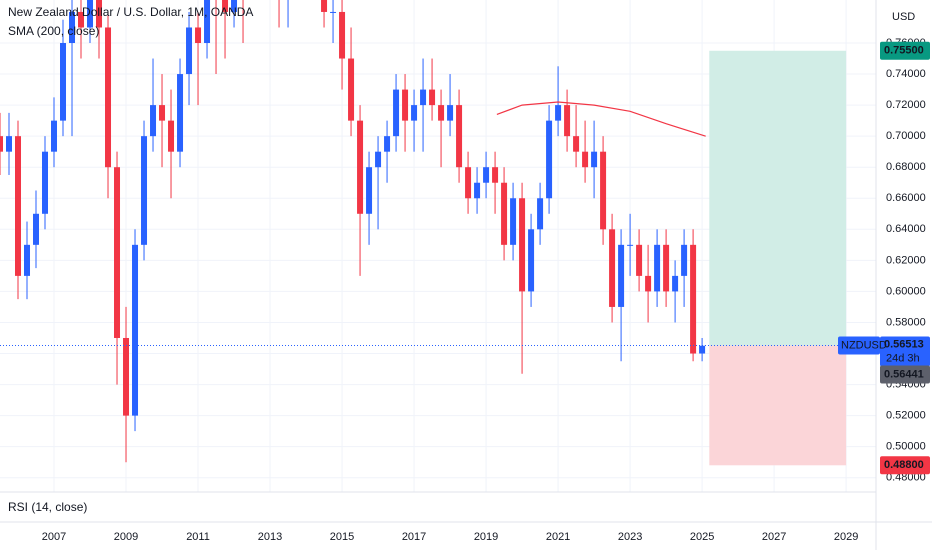  What do you see at coordinates (54, 537) in the screenshot?
I see `x-tick-label: 2007` at bounding box center [54, 537].